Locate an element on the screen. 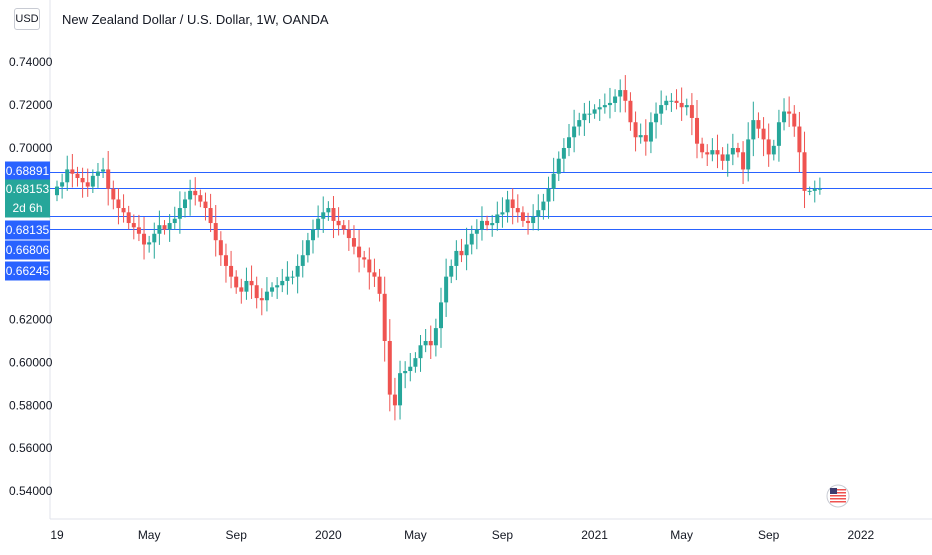 The image size is (932, 555). y-tick-label: 0.74000 is located at coordinates (31, 62).